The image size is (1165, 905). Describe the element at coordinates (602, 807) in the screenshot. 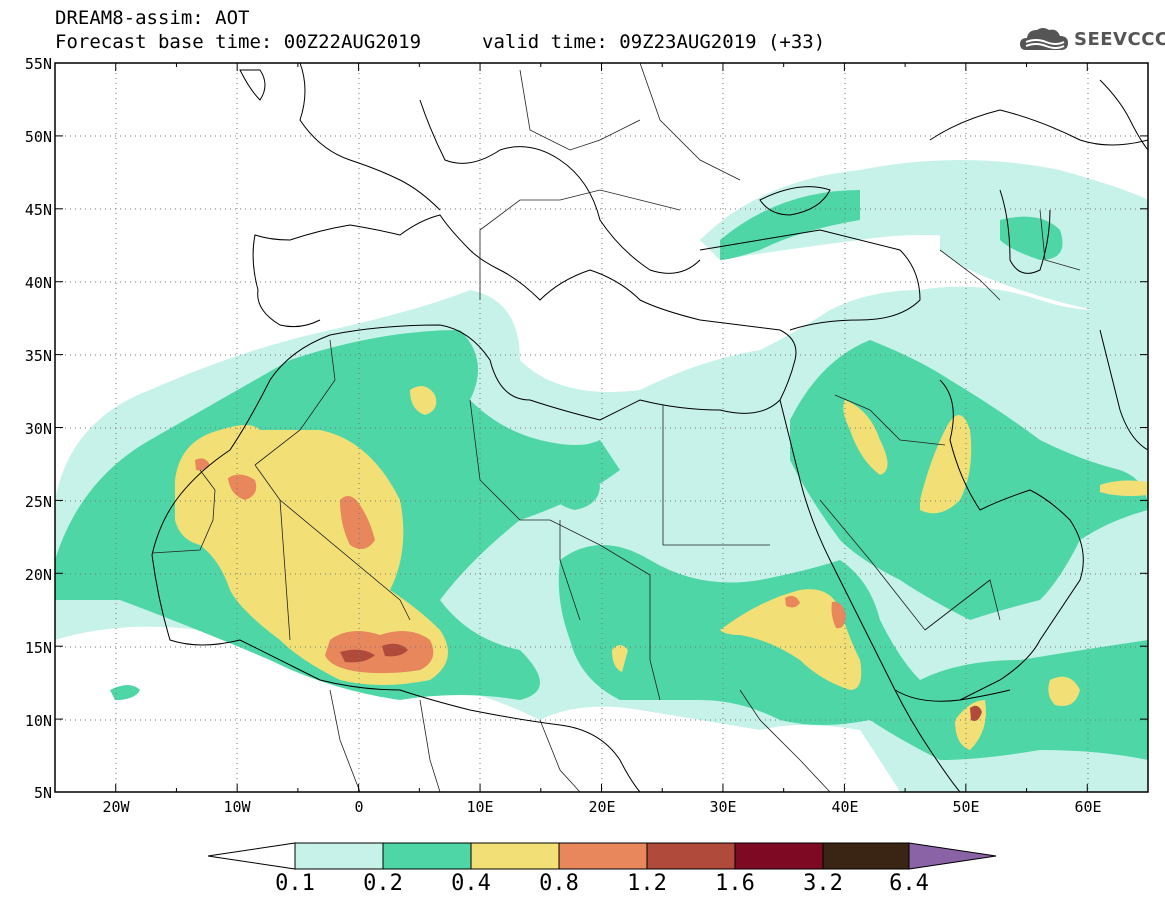

I see `lon-label: 20E` at that location.